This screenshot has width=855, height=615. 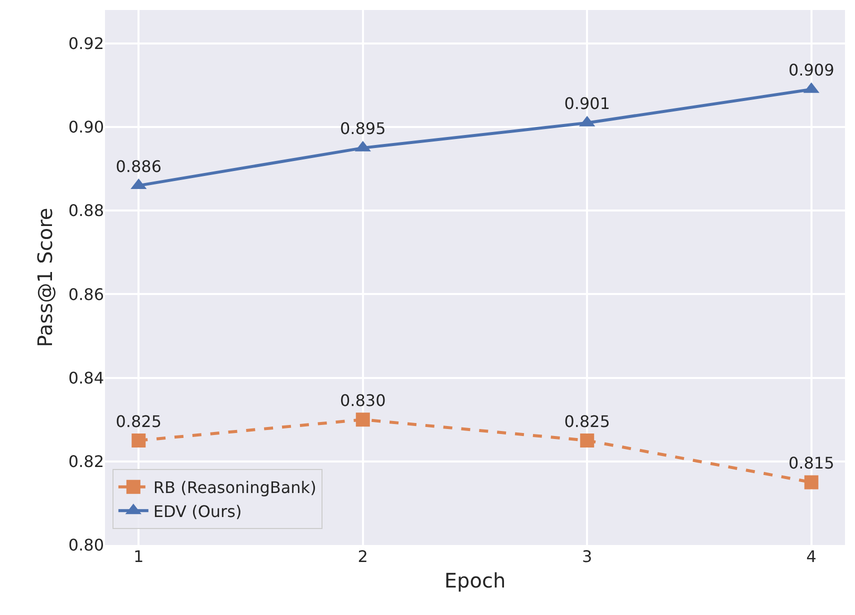 I want to click on legend-label: RB (ReasoningBank), so click(x=234, y=488).